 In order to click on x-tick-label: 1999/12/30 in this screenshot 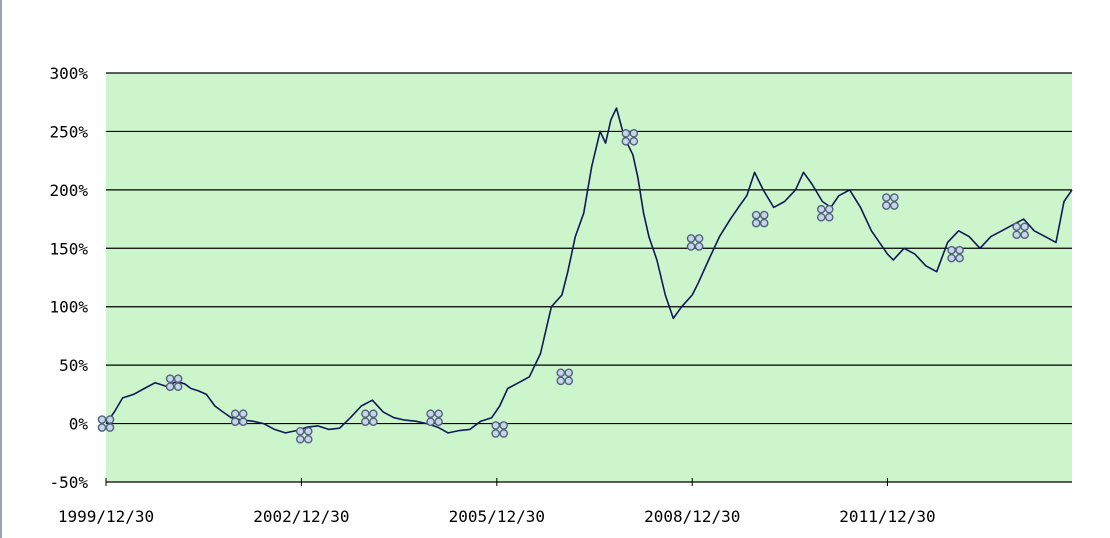, I will do `click(106, 516)`.